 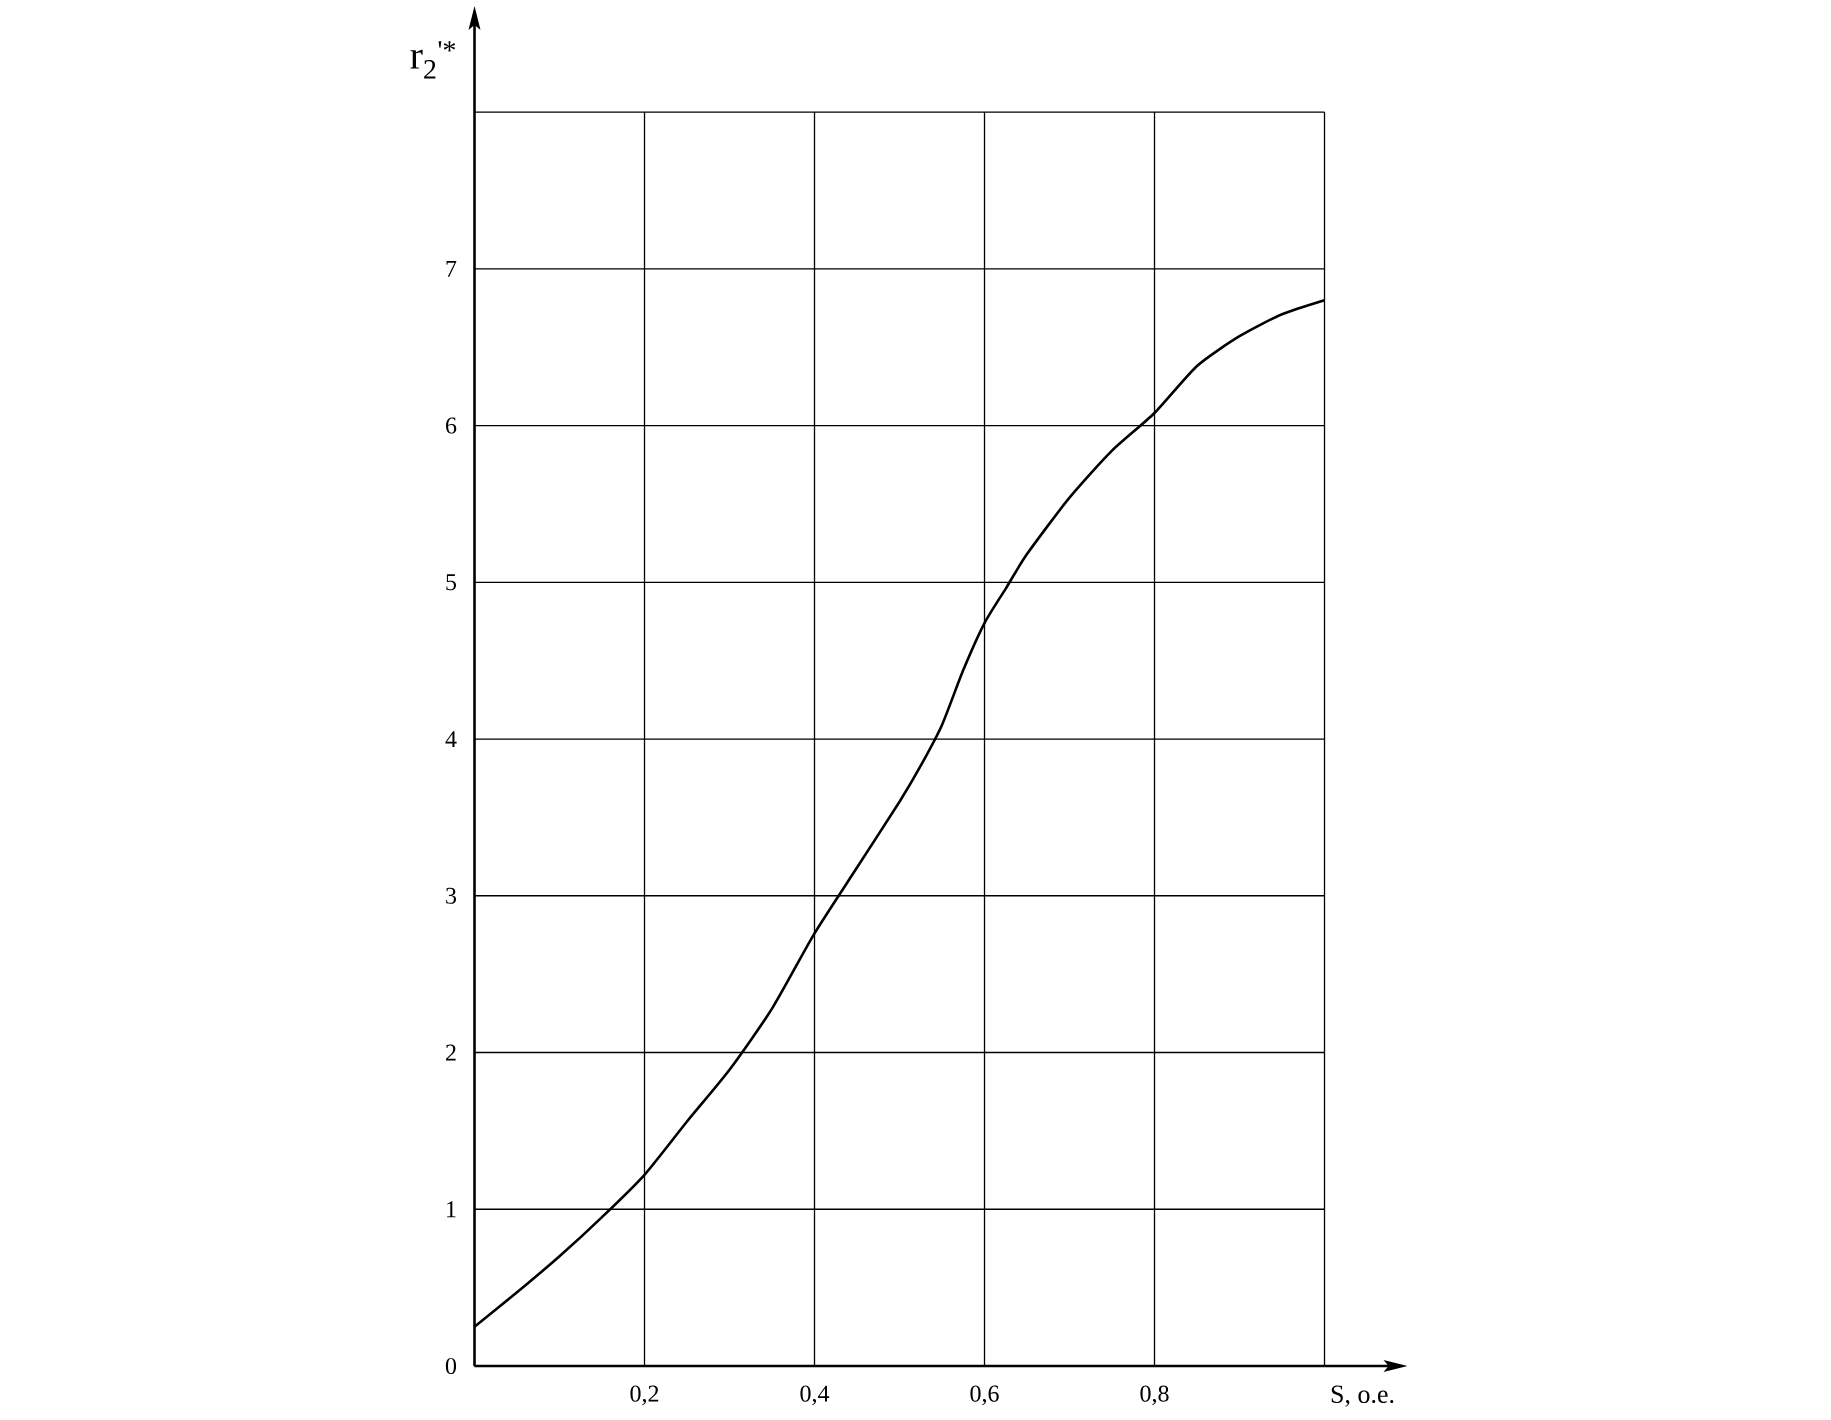 I want to click on y-axis-title: r$_{2}$'*, so click(x=433, y=60).